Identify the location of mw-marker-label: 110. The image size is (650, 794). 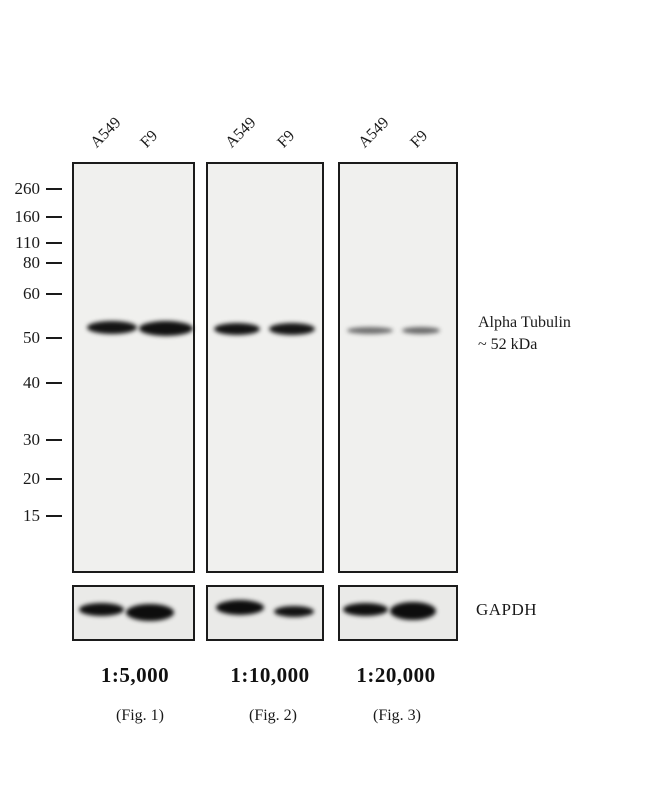
(27, 242).